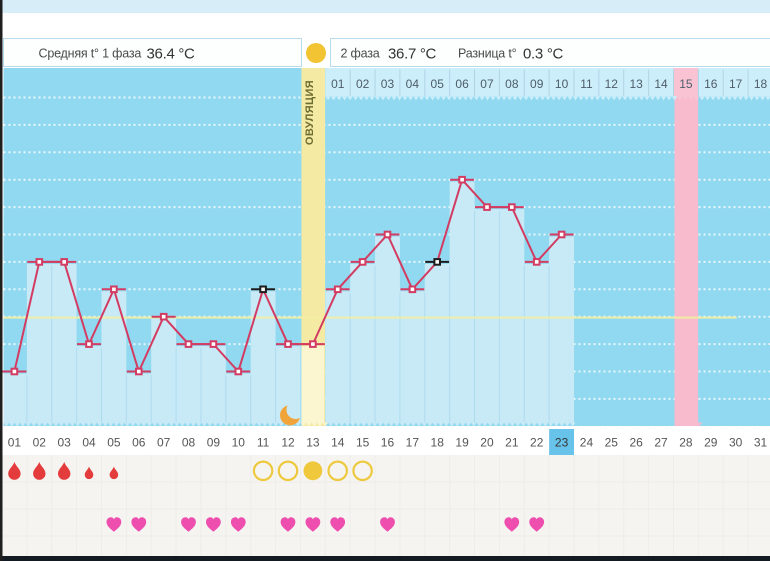 The height and width of the screenshot is (561, 770). What do you see at coordinates (360, 54) in the screenshot?
I see `svg-text: 2 фаза` at bounding box center [360, 54].